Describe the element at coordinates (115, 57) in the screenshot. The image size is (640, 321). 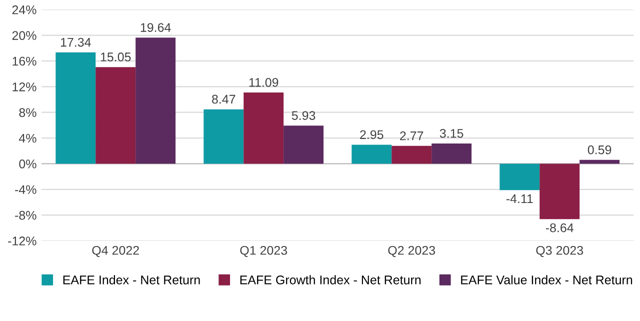
I see `data-label: 15.05` at that location.